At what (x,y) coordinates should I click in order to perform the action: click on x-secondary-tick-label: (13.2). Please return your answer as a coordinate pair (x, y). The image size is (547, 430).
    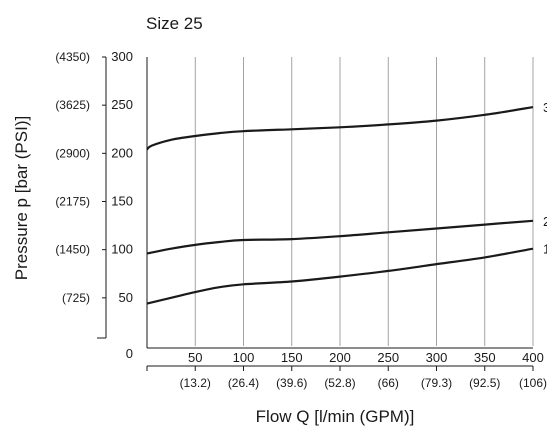
    Looking at the image, I should click on (195, 383).